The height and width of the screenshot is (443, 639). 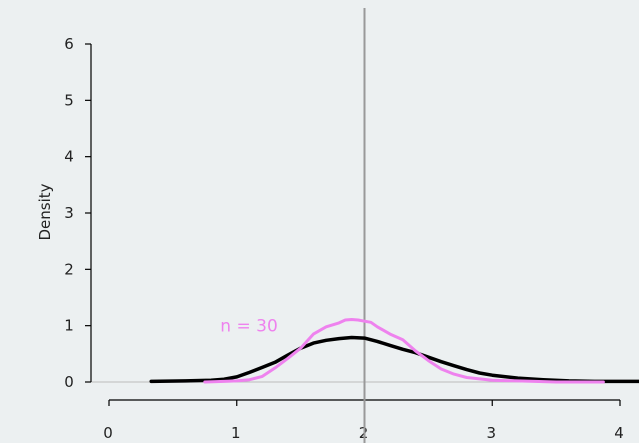 What do you see at coordinates (248, 327) in the screenshot?
I see `sample-size-annotation: n = 30` at bounding box center [248, 327].